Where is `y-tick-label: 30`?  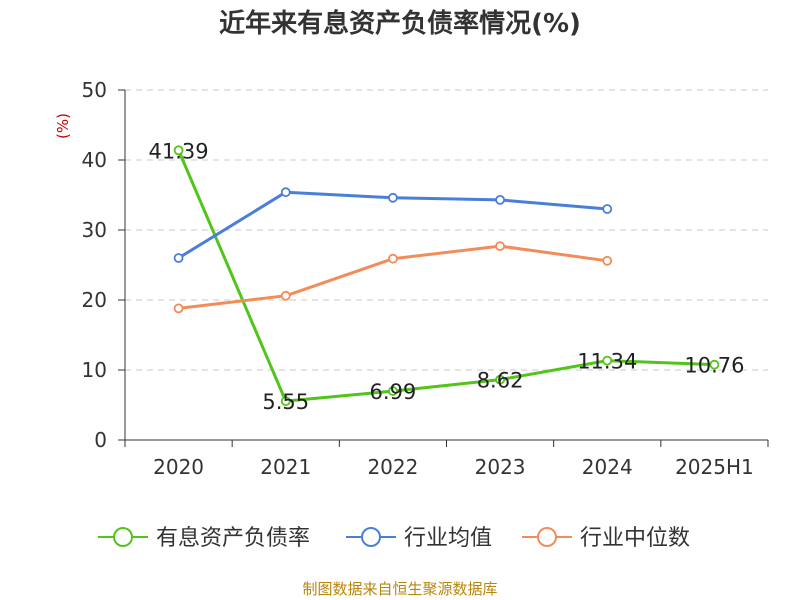
y-tick-label: 30 is located at coordinates (94, 230).